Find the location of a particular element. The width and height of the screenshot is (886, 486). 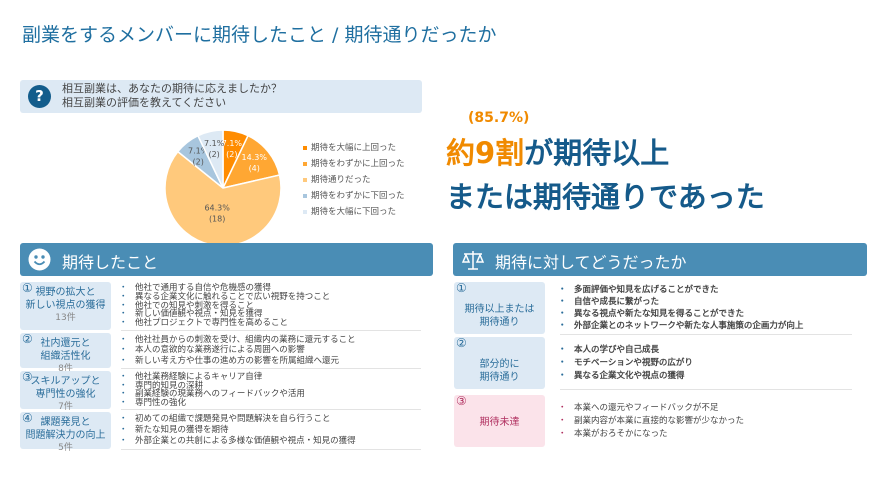

list-item: 本人の学びや自己成長 is located at coordinates (705, 350).